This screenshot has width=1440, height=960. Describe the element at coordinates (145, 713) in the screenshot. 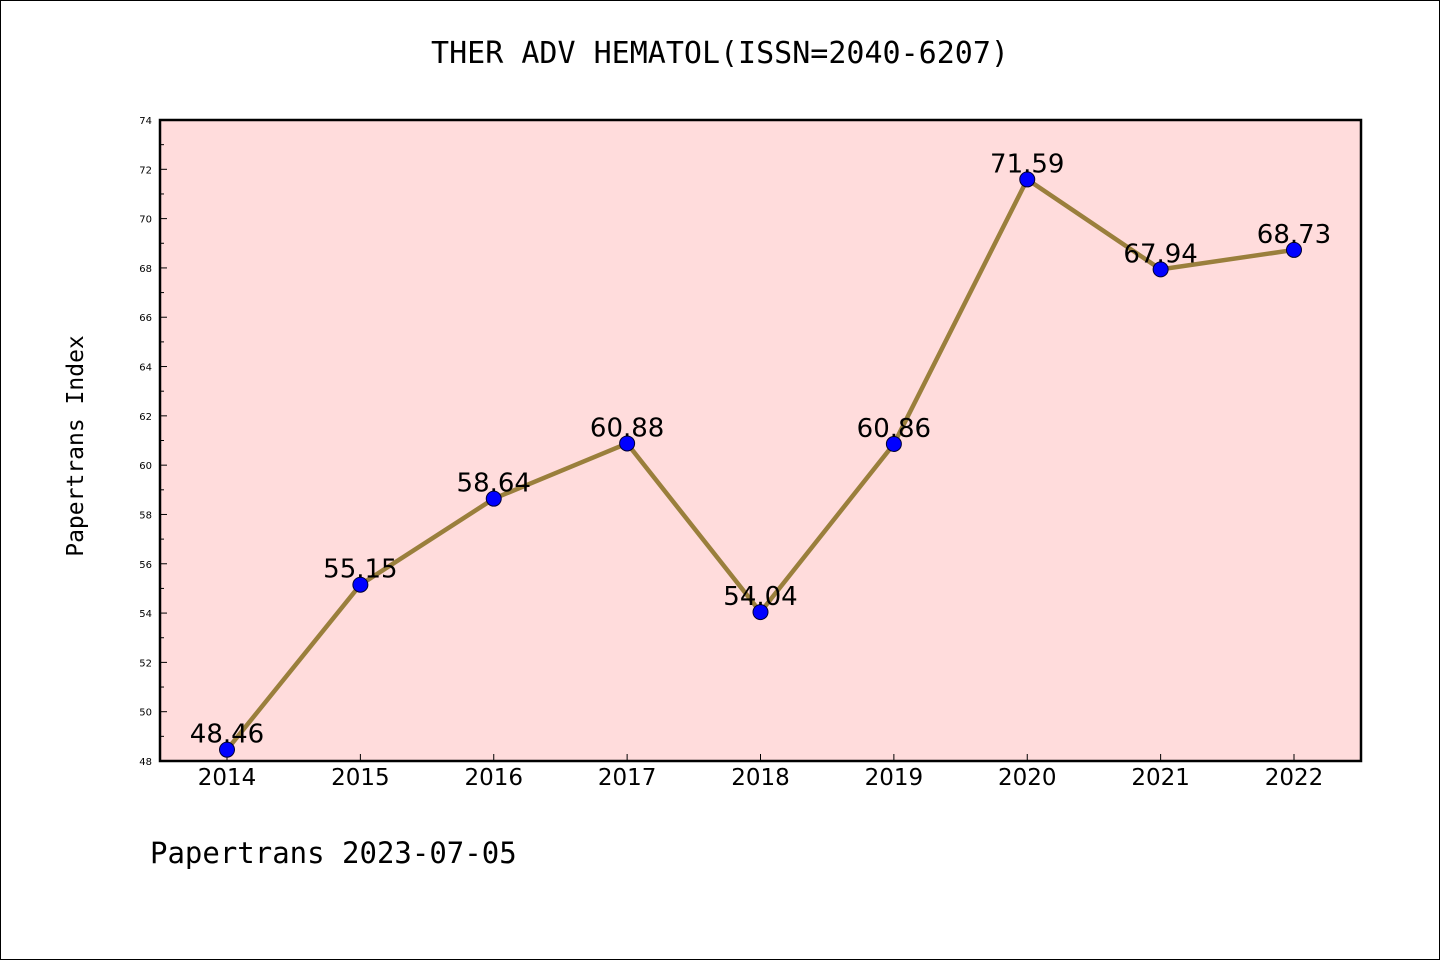

I see `y-tick-label: 50` at that location.